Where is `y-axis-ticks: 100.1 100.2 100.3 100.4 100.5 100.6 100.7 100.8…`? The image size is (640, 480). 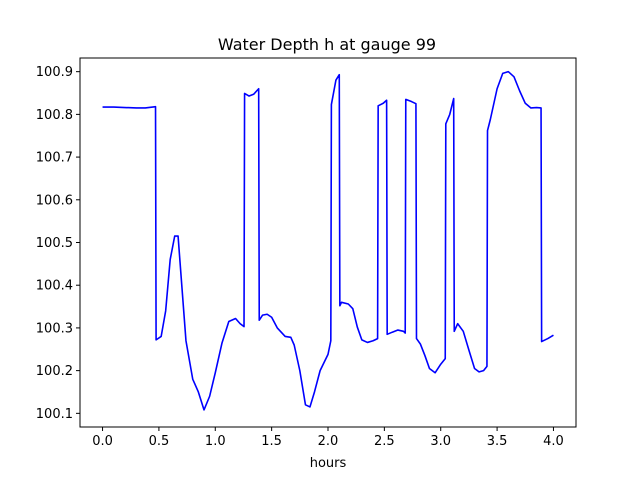
y-axis-ticks: 100.1 100.2 100.3 100.4 100.5 100.6 100.7 100.8… is located at coordinates (58, 243).